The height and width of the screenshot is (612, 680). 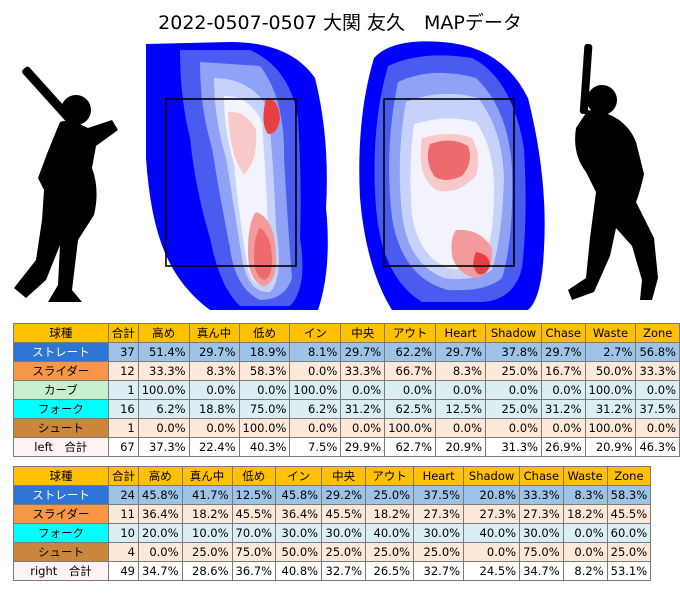 What do you see at coordinates (492, 514) in the screenshot?
I see `table-cell: 27.3%` at bounding box center [492, 514].